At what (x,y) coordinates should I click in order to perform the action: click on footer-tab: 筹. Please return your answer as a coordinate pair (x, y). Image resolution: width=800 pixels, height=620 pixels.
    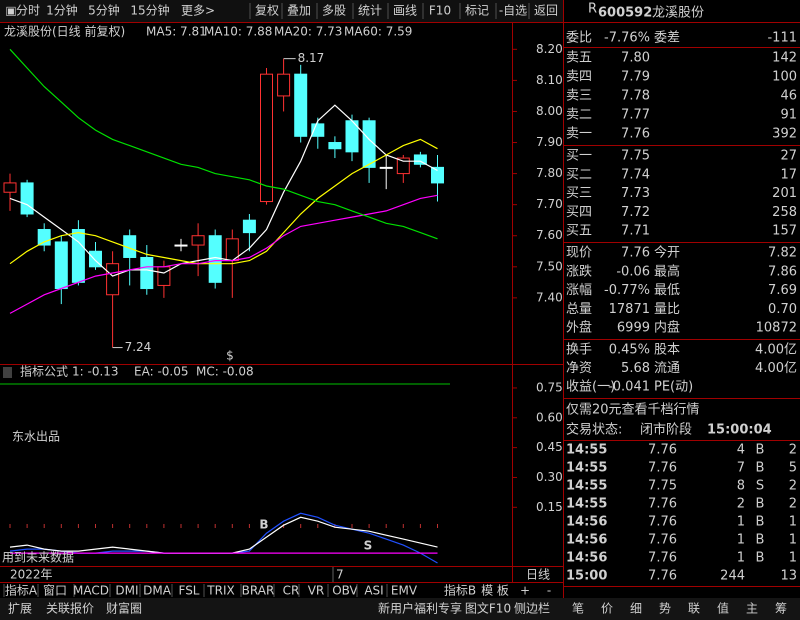
    Looking at the image, I should click on (781, 609).